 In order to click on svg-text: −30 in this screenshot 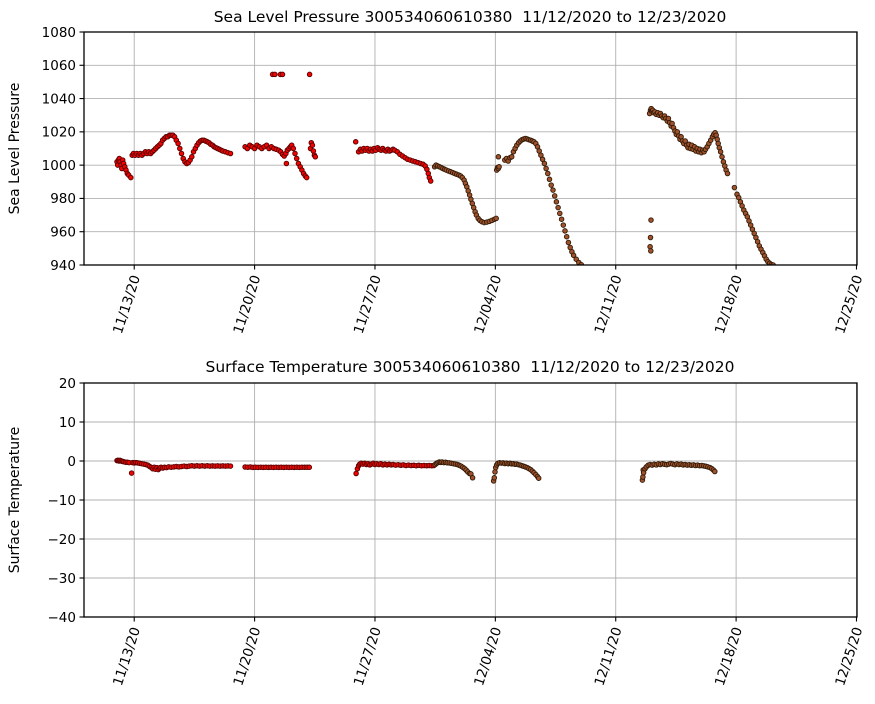, I will do `click(62, 579)`.